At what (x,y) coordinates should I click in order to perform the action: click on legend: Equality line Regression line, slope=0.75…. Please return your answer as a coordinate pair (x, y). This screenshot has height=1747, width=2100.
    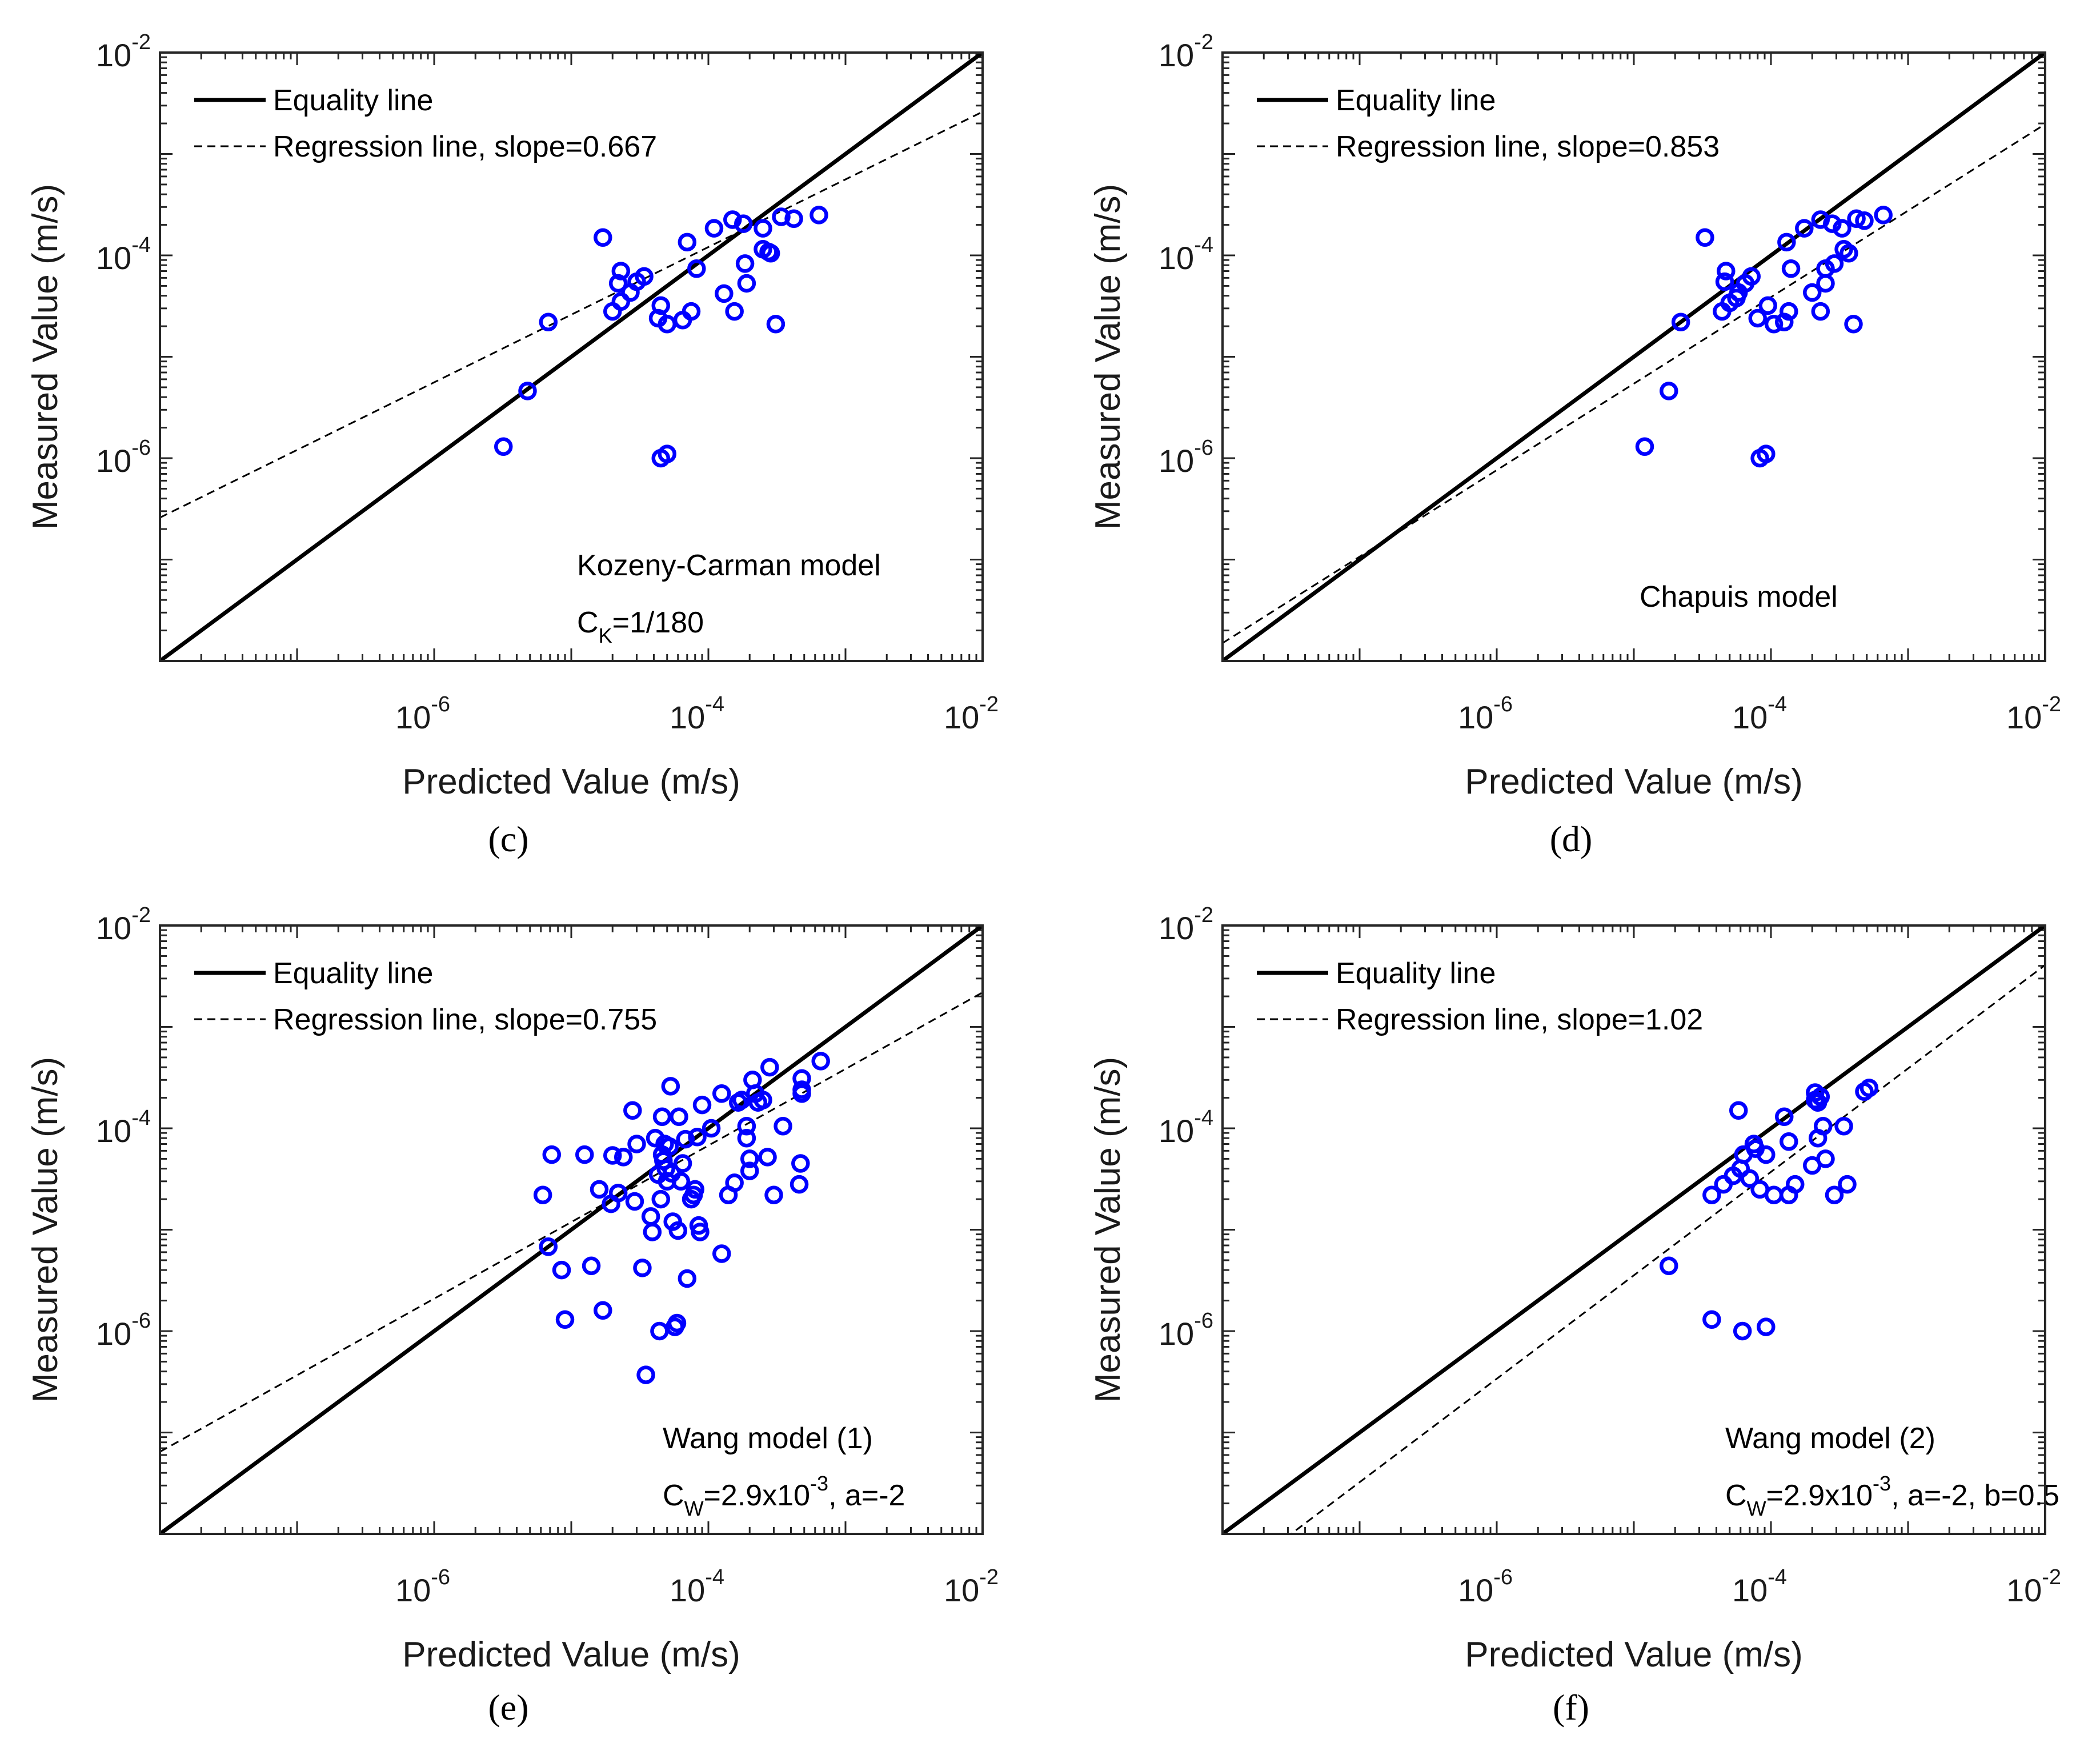
    Looking at the image, I should click on (425, 997).